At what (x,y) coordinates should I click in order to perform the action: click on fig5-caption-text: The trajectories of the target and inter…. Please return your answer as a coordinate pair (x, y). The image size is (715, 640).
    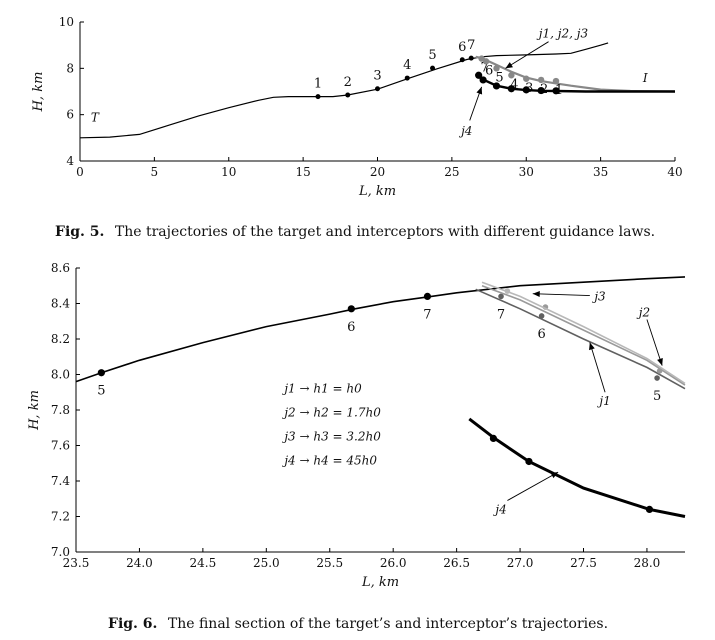
    Looking at the image, I should click on (385, 232).